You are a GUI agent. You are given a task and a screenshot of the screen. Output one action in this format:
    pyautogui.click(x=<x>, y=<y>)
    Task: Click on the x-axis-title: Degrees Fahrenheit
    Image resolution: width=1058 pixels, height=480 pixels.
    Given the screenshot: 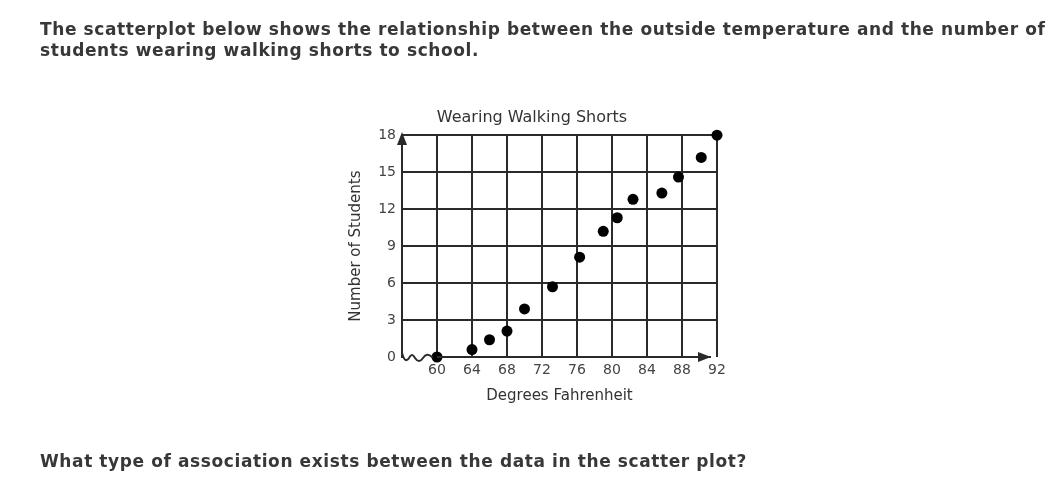 What is the action you would take?
    pyautogui.click(x=559, y=394)
    